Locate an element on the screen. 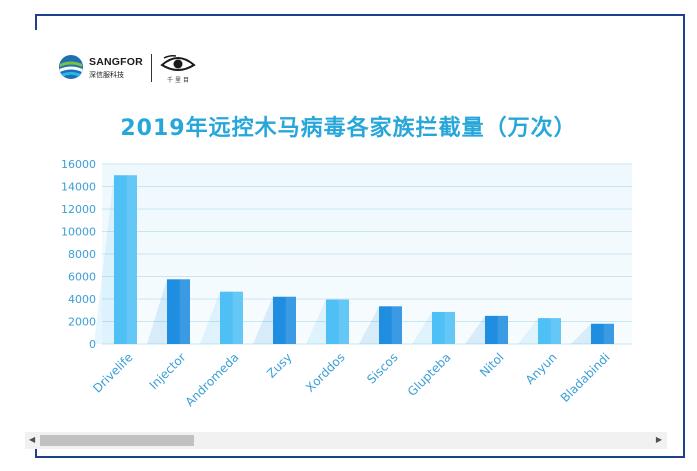 Image resolution: width=697 pixels, height=471 pixels. bar-zusy is located at coordinates (284, 320).